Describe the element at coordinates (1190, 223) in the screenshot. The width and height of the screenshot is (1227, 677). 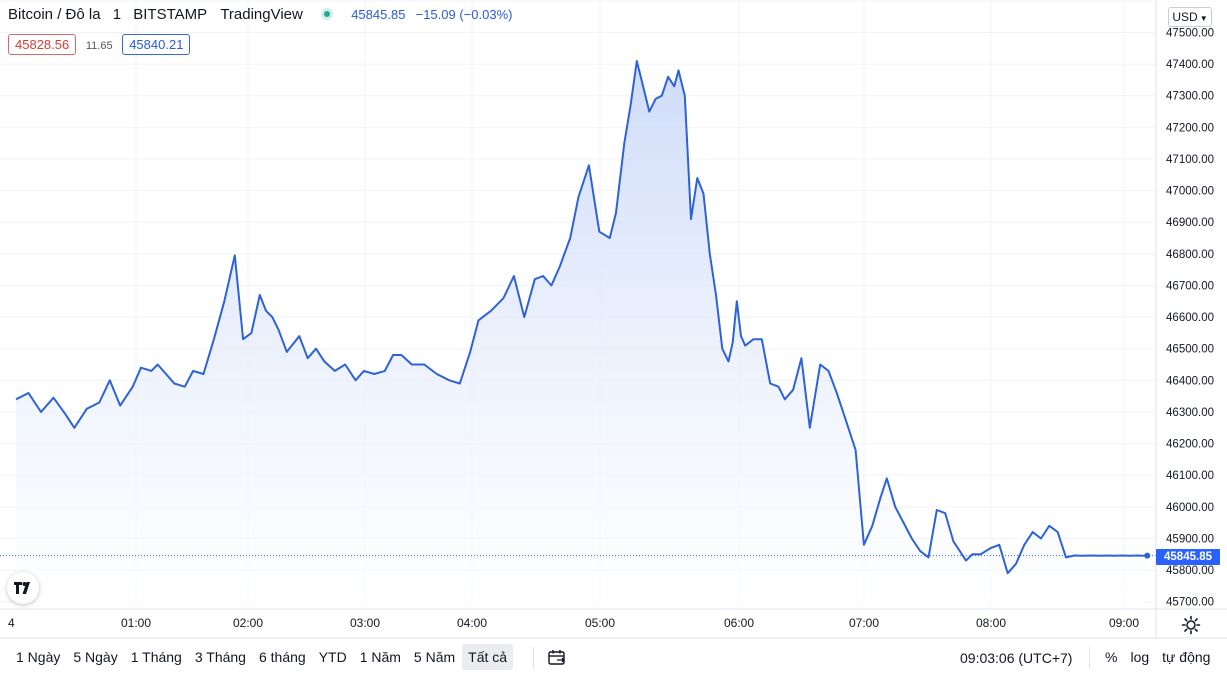
I see `y-tick-label: 46900.00` at that location.